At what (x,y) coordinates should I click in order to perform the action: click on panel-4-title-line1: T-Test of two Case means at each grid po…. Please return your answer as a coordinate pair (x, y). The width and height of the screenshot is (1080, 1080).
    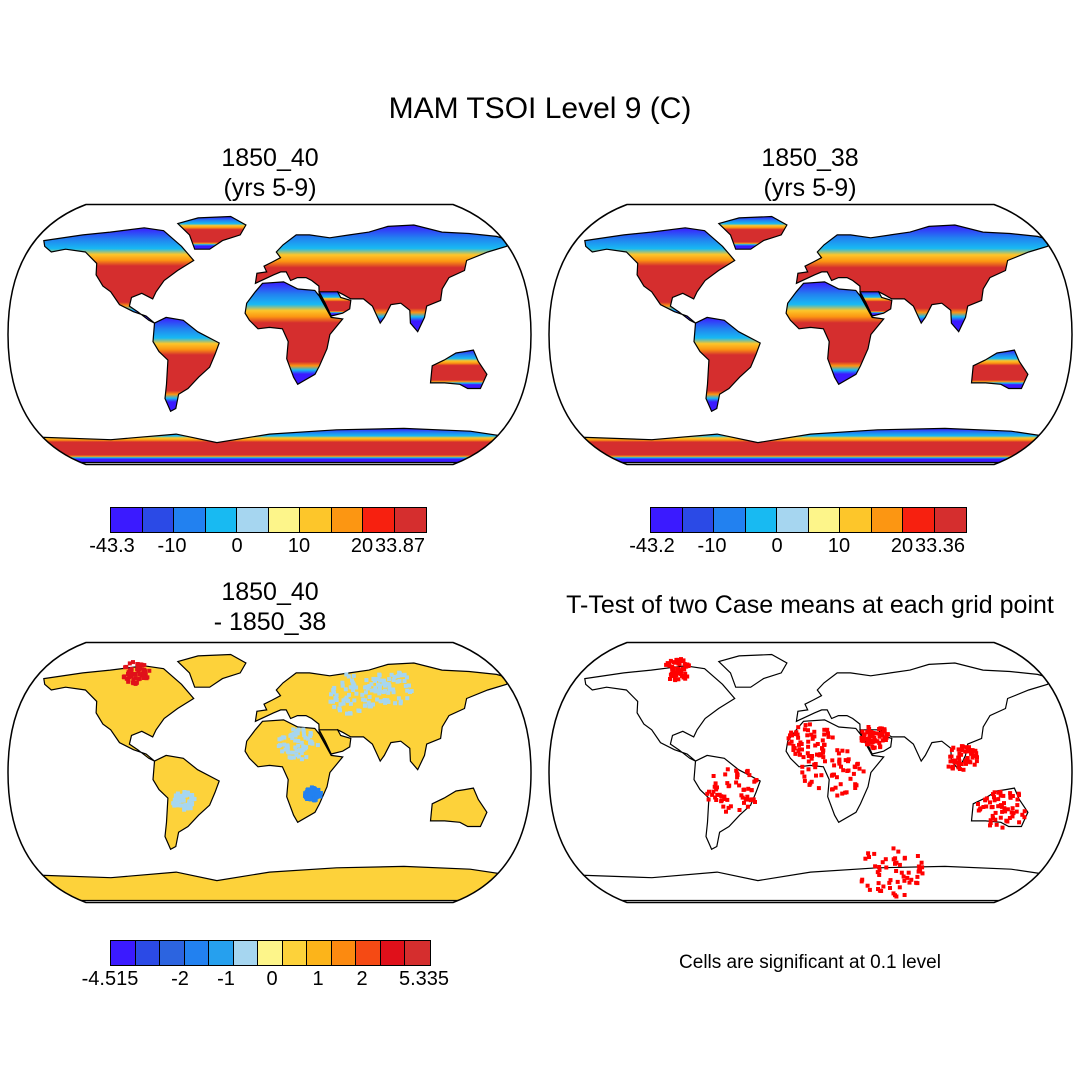
    Looking at the image, I should click on (810, 605).